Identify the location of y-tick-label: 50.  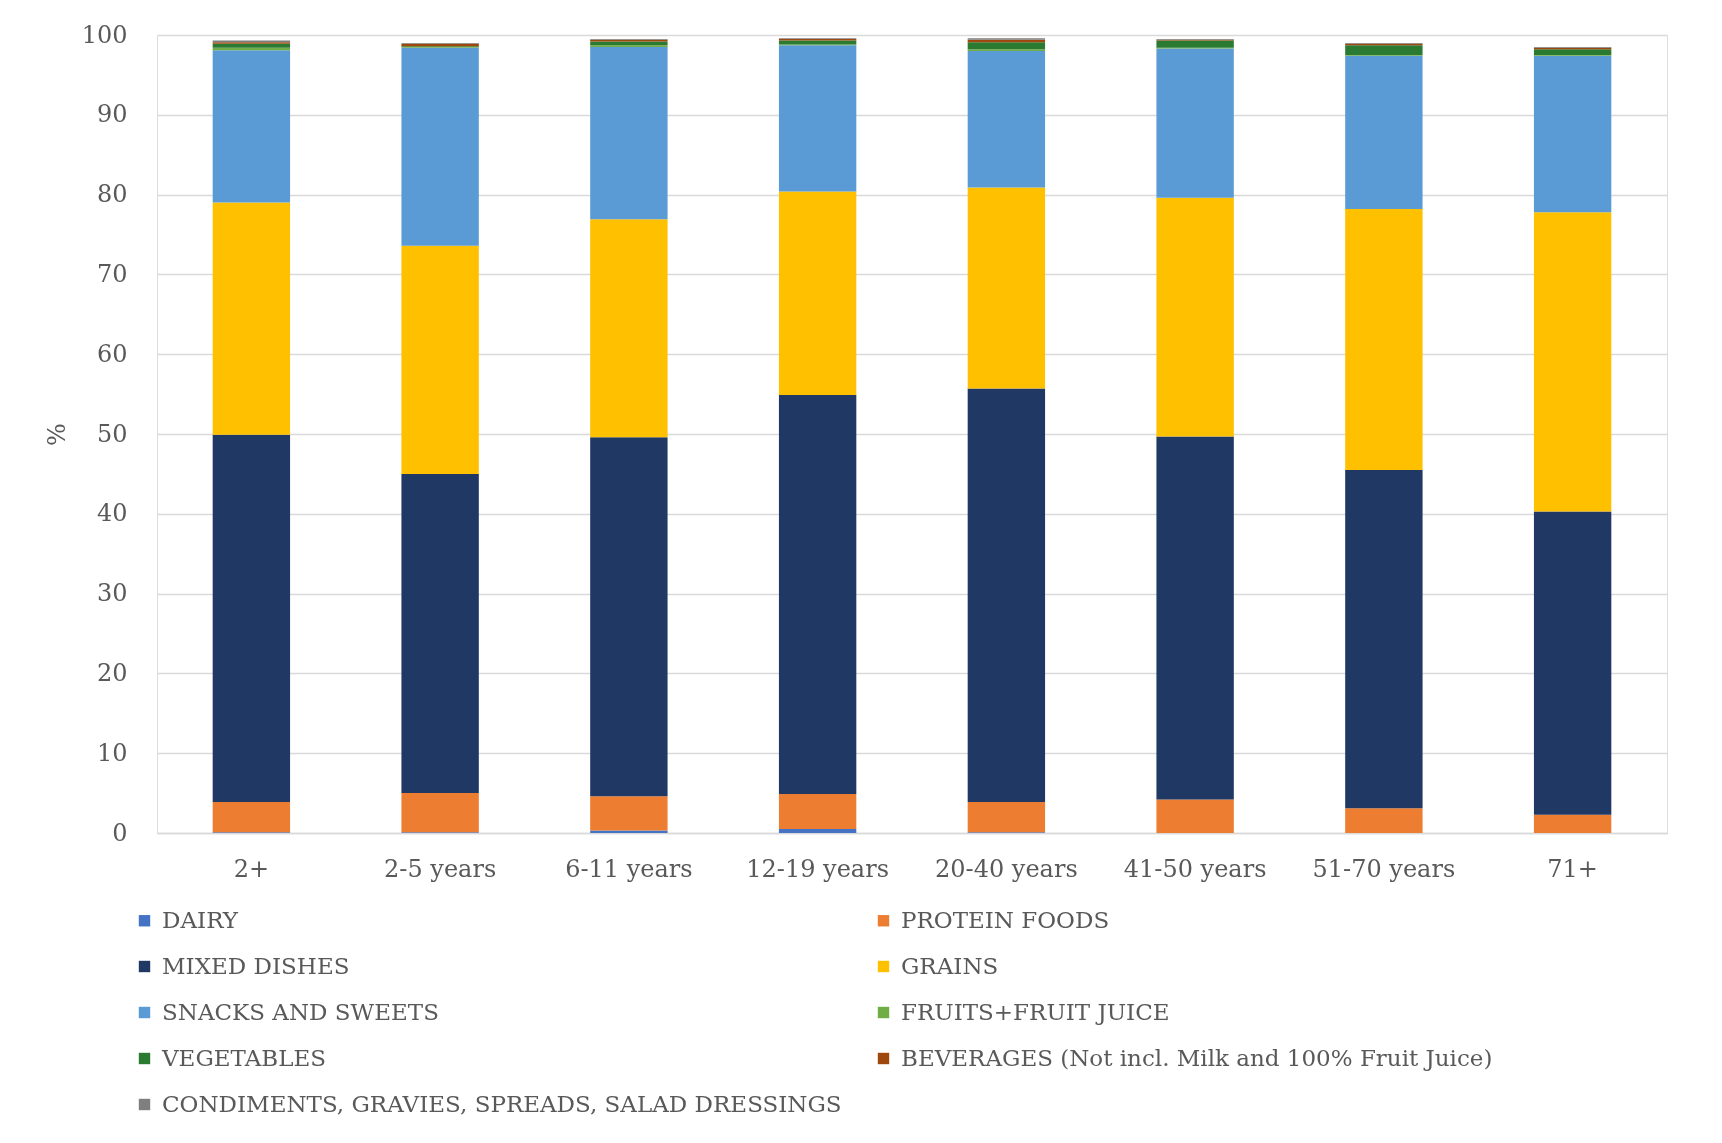
(112, 433).